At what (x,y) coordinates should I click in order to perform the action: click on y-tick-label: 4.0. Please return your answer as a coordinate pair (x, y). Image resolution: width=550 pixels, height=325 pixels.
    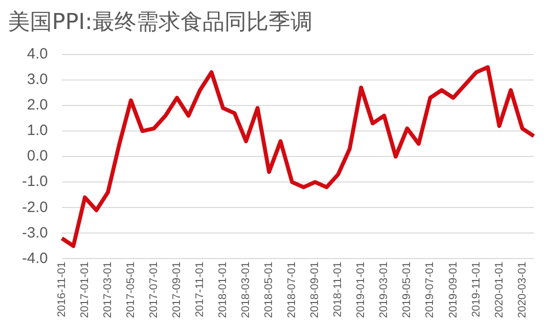
    Looking at the image, I should click on (37, 54).